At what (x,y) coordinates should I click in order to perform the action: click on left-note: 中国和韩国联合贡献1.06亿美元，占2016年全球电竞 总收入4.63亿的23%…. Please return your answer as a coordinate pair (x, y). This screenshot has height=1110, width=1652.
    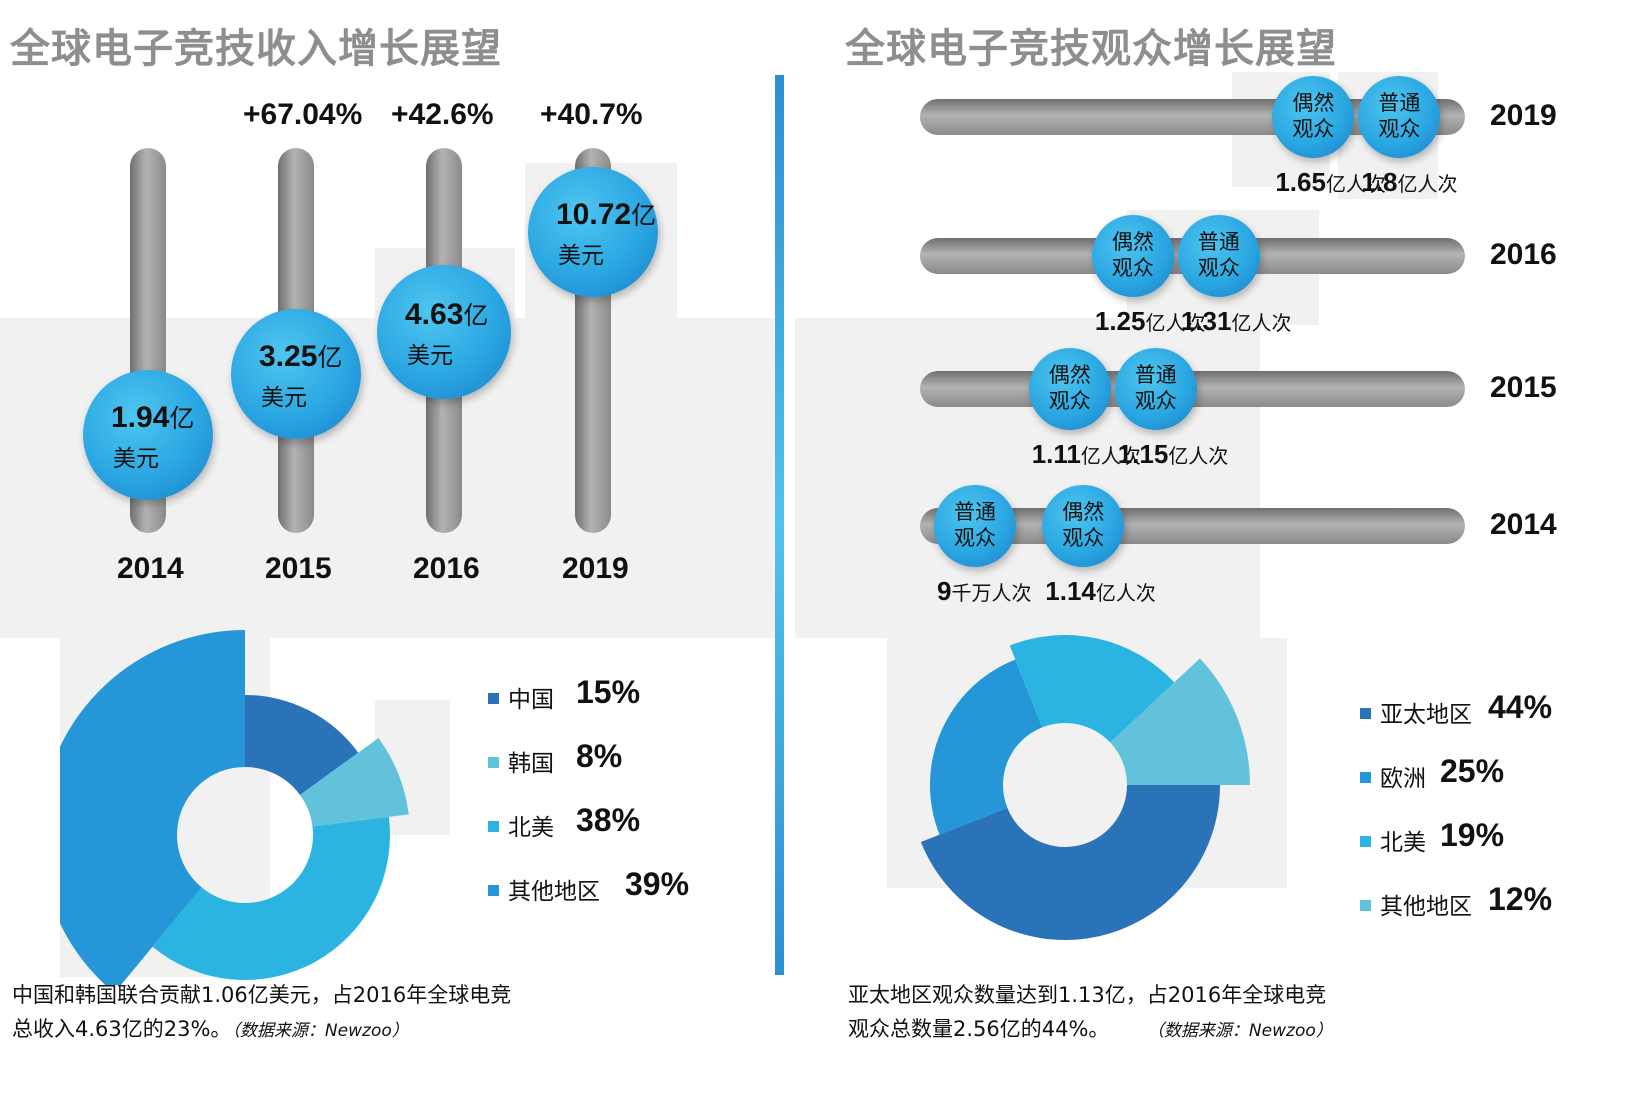
    Looking at the image, I should click on (261, 1013).